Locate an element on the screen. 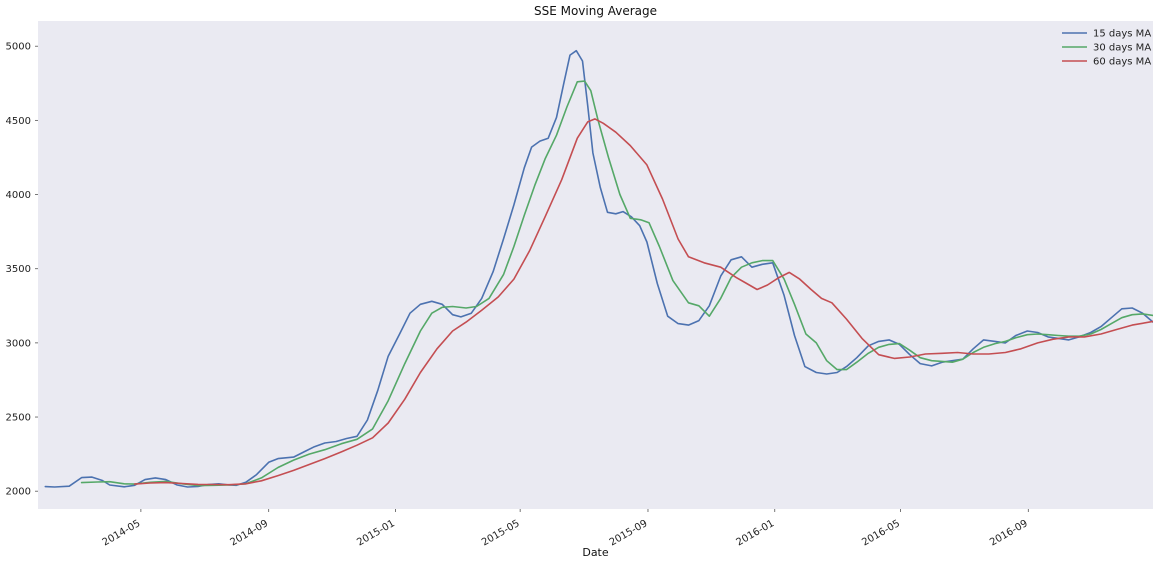 The image size is (1159, 565). legend: 15 days MA 30 days MA 60 days MA is located at coordinates (1106, 48).